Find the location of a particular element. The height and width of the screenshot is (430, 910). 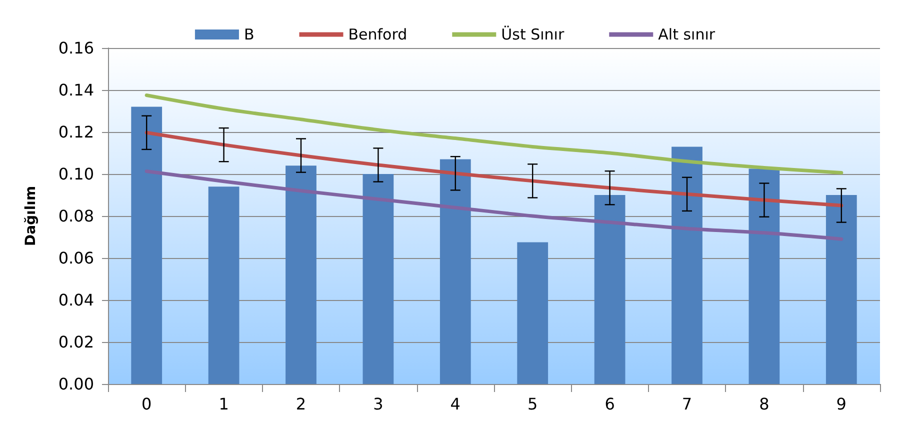

legend-label: Üst Sınır is located at coordinates (533, 35).